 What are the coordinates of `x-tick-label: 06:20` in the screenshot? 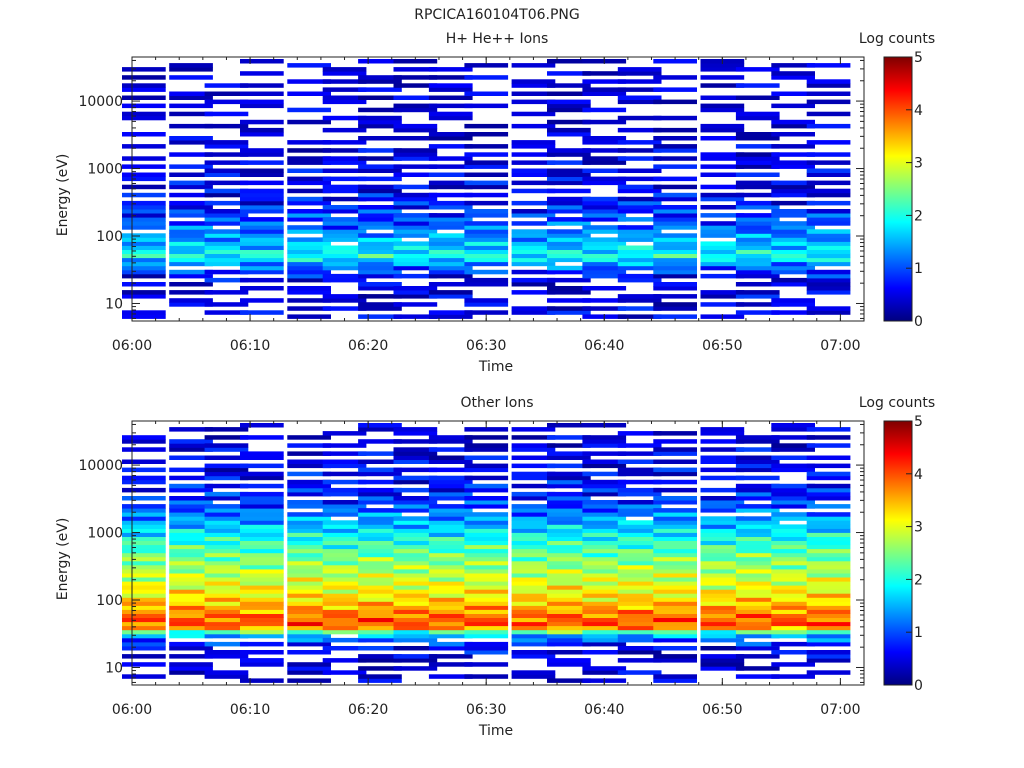 It's located at (368, 710).